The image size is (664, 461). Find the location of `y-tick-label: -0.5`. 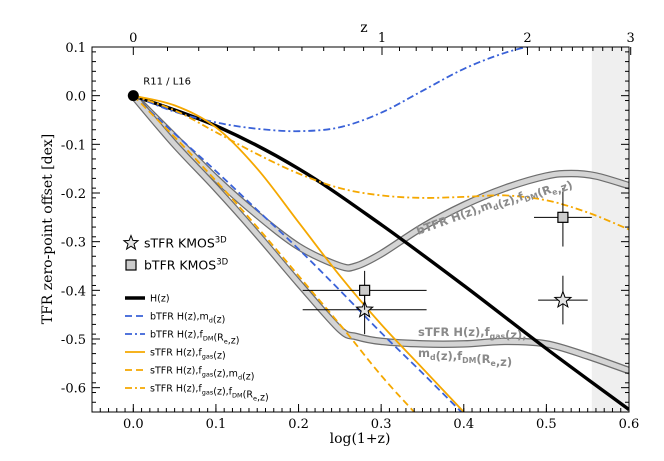

y-tick-label: -0.5 is located at coordinates (73, 340).